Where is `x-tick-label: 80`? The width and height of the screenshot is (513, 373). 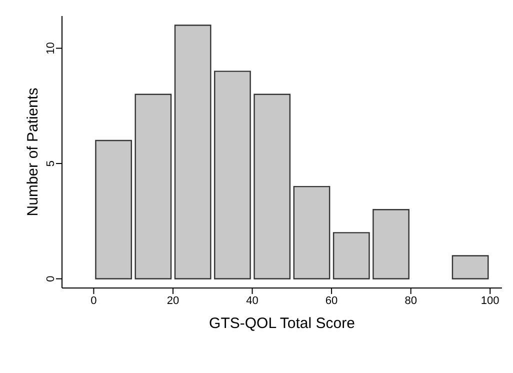 x-tick-label: 80 is located at coordinates (410, 300).